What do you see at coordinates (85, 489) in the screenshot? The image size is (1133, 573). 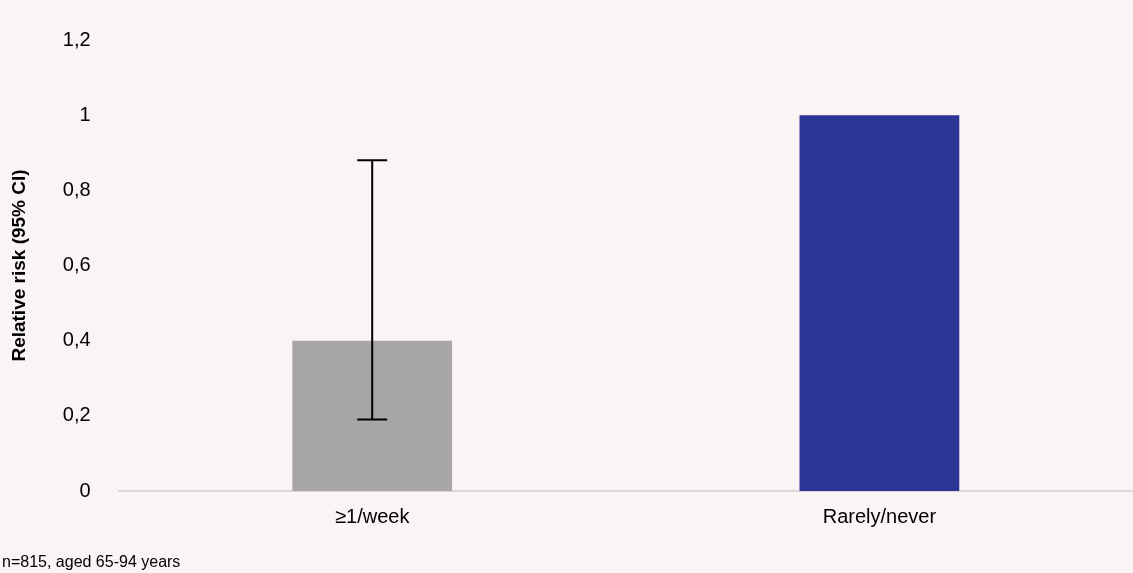 I see `y-tick-label: 0` at bounding box center [85, 489].